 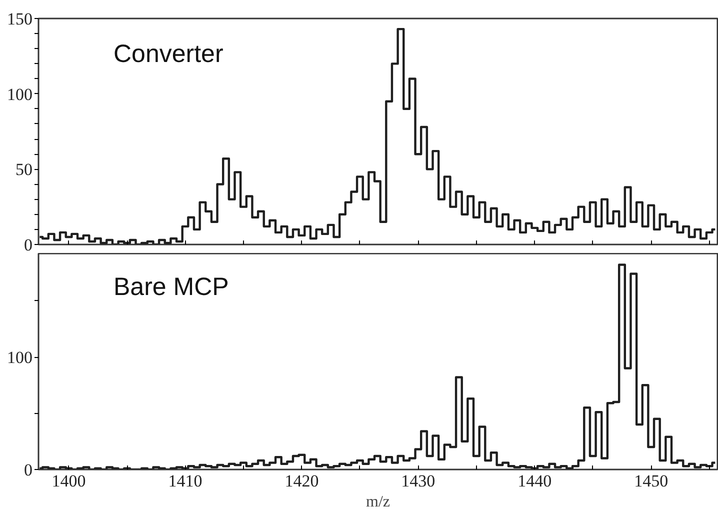 What do you see at coordinates (19, 19) in the screenshot?
I see `y-tick-label: 150` at bounding box center [19, 19].